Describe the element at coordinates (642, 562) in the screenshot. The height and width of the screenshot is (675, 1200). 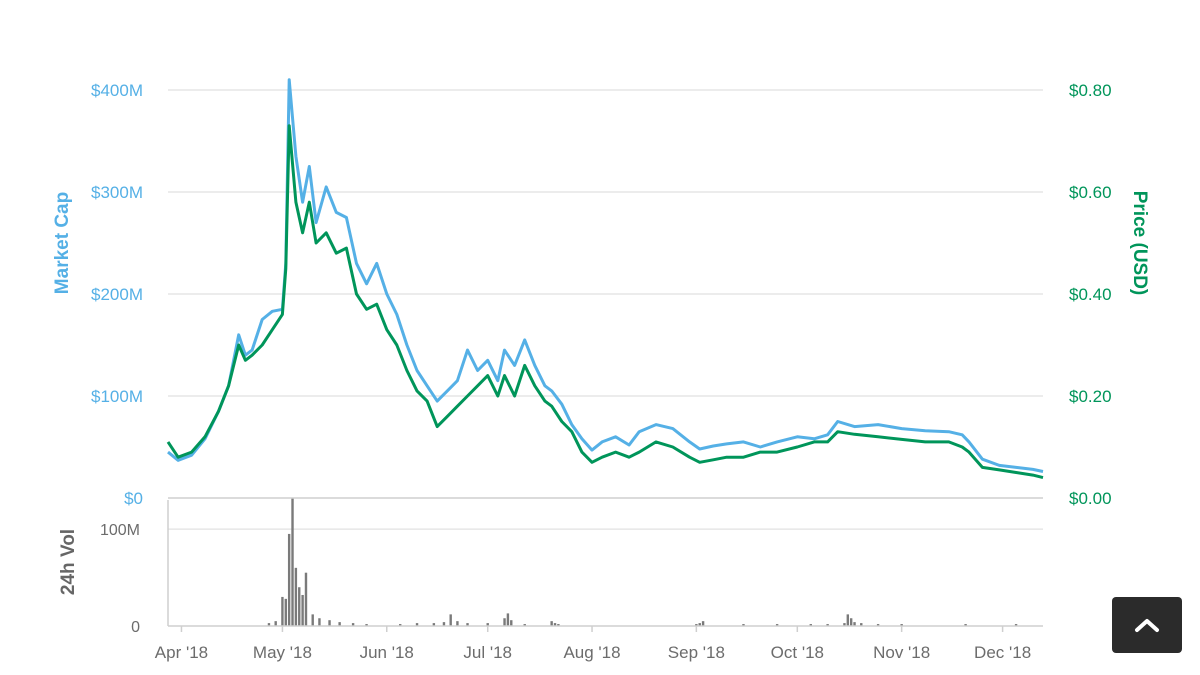
I see `volume-bars` at that location.